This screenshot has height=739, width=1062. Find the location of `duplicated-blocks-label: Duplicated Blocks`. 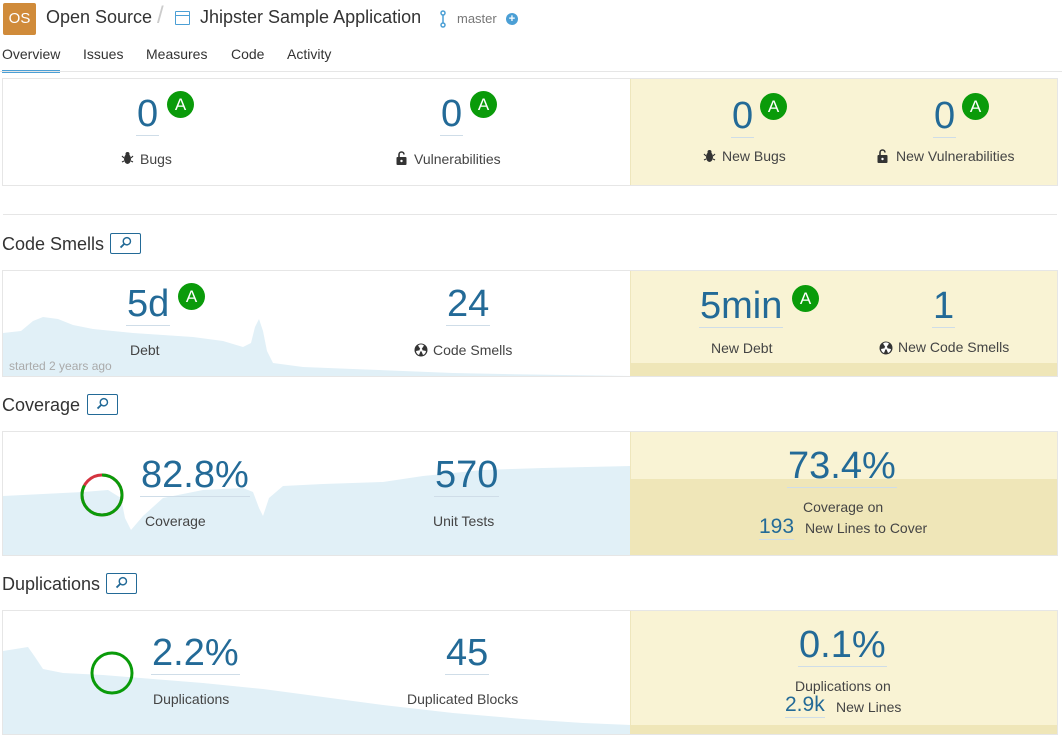

duplicated-blocks-label: Duplicated Blocks is located at coordinates (463, 699).